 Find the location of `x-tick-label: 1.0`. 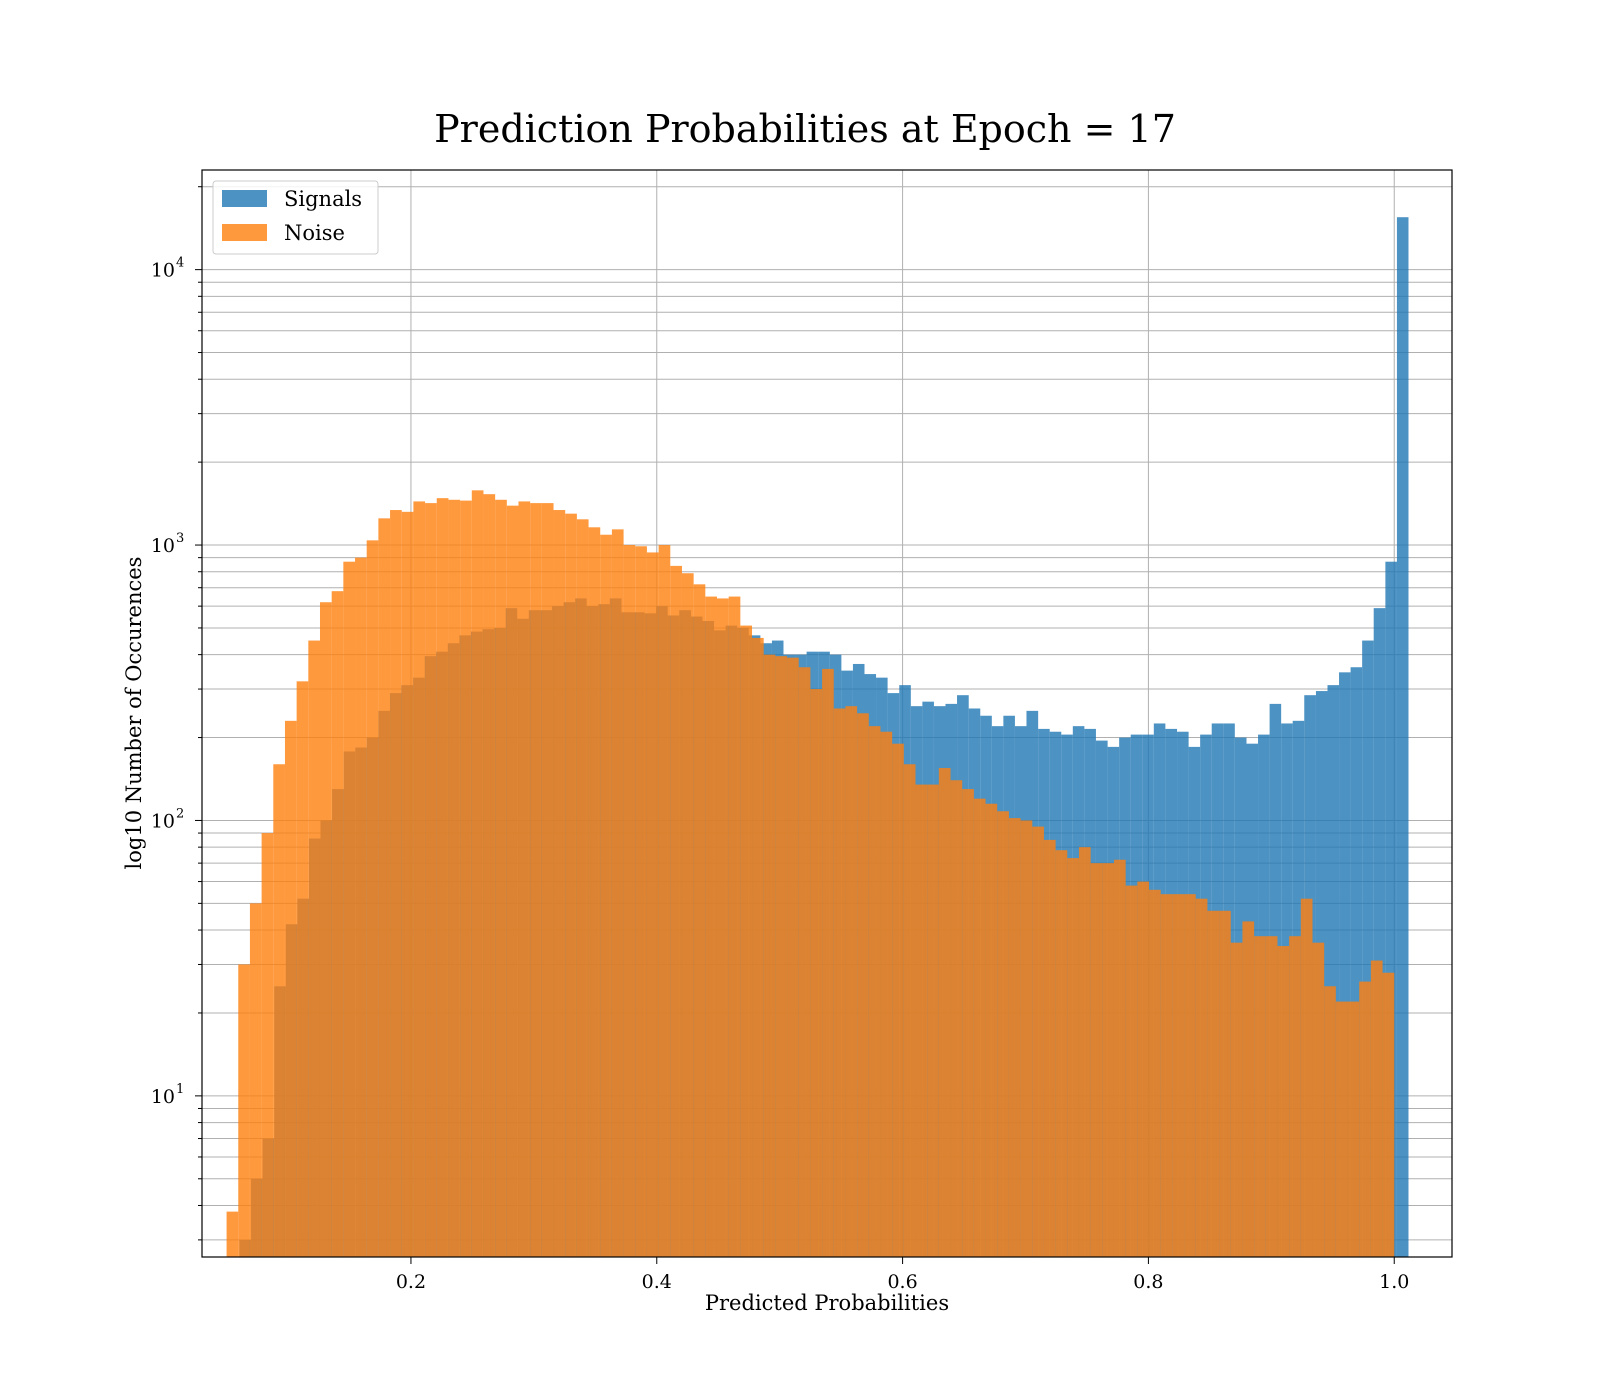

x-tick-label: 1.0 is located at coordinates (1394, 1282).